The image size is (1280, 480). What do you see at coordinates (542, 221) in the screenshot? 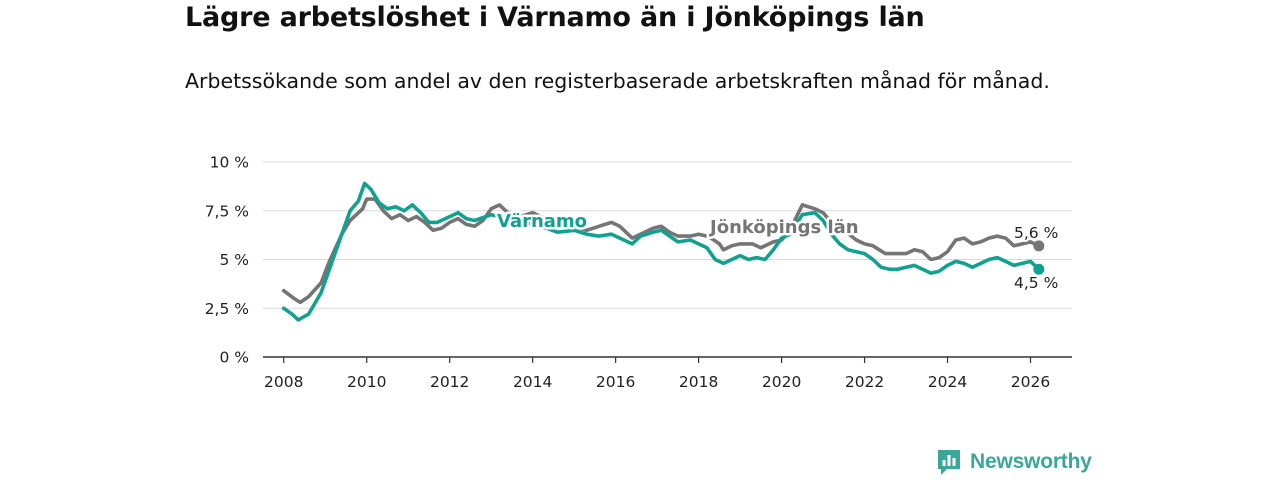
I see `series-label-varnamo: Värnamo` at bounding box center [542, 221].